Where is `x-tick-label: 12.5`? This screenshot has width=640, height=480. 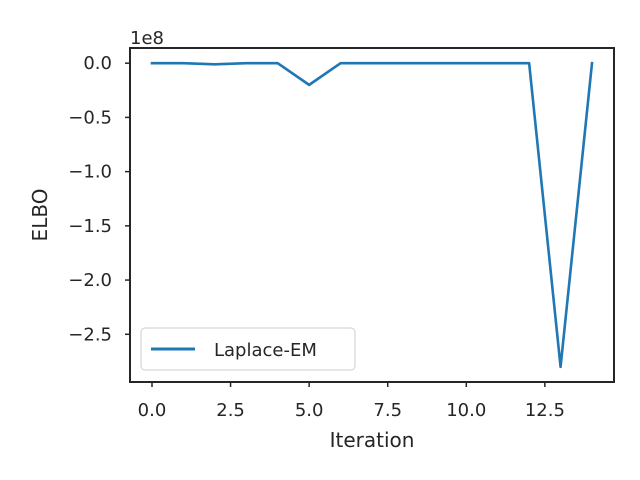 x-tick-label: 12.5 is located at coordinates (545, 410).